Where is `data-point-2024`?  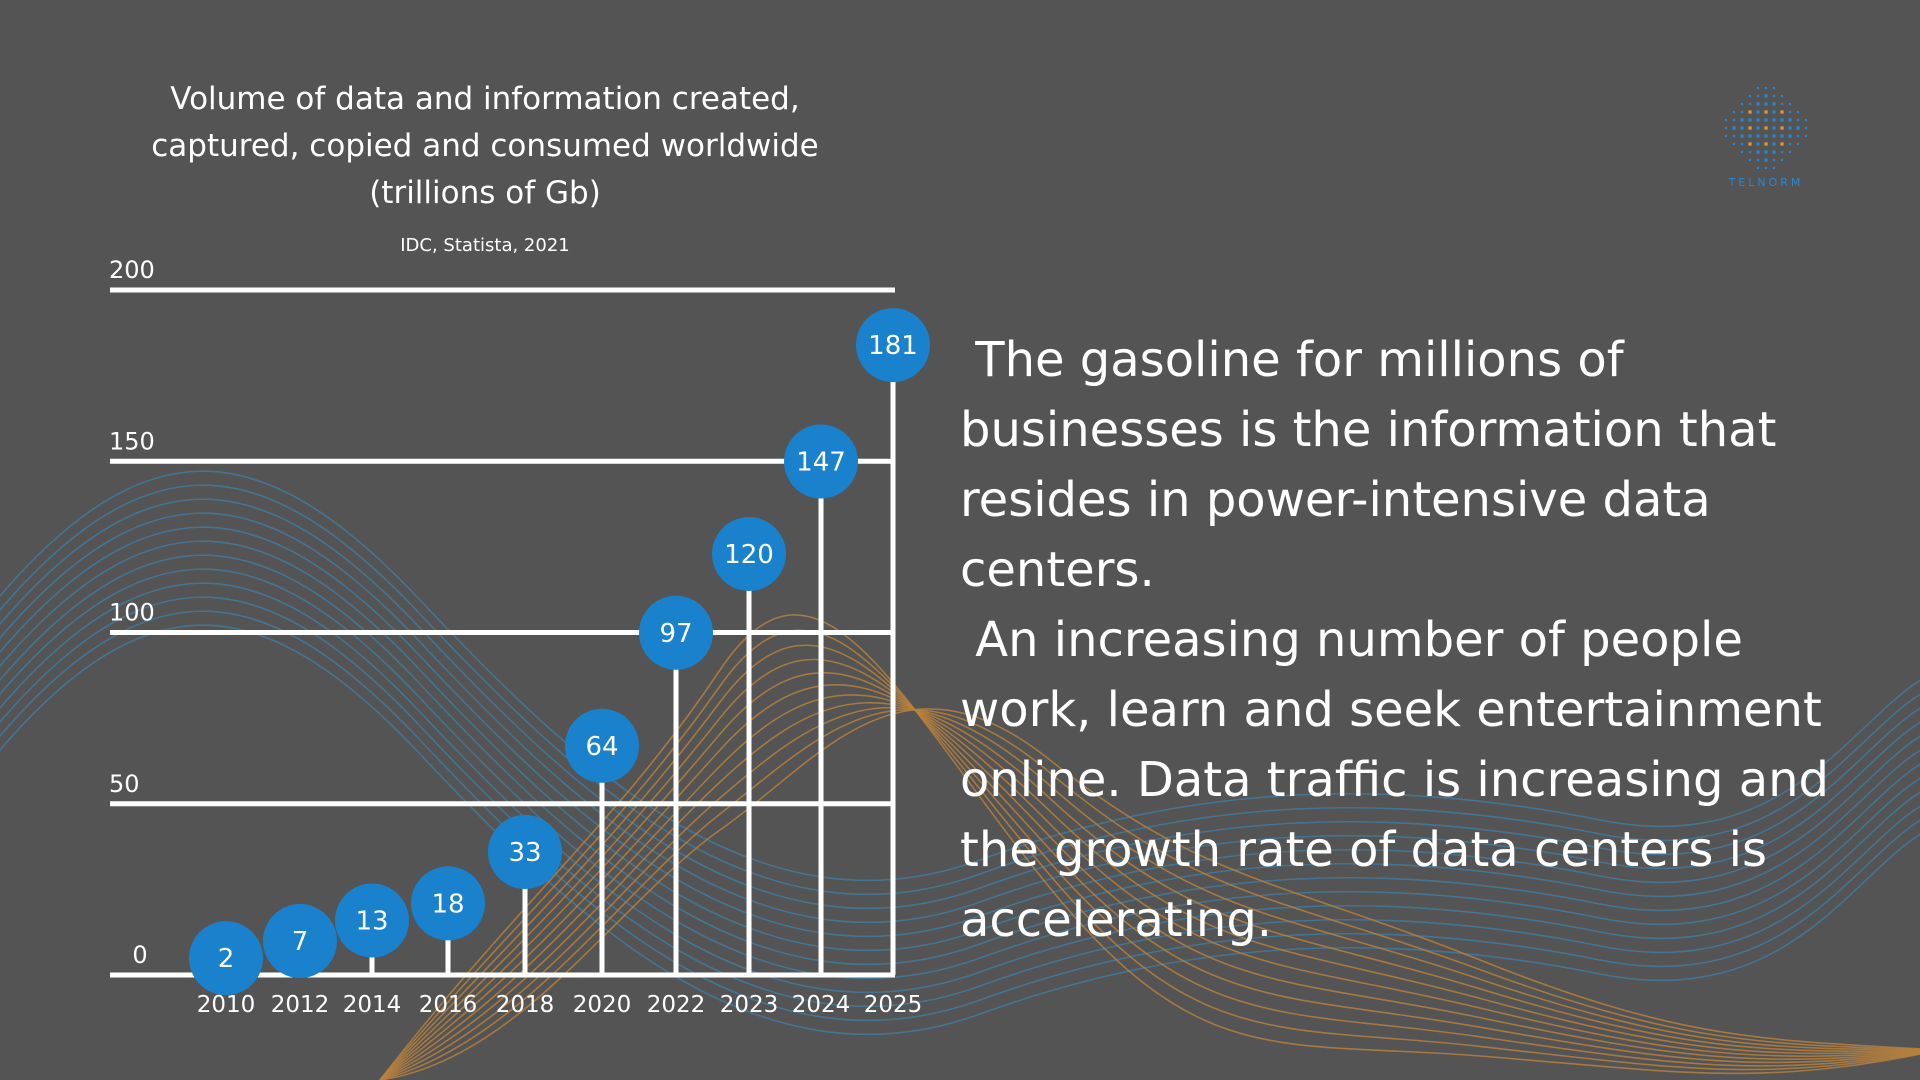
data-point-2024 is located at coordinates (821, 461).